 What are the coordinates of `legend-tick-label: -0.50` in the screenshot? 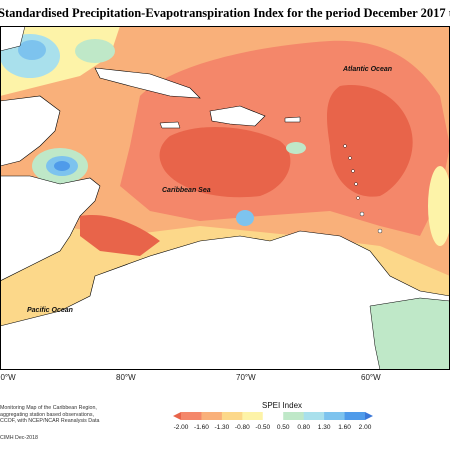 It's located at (263, 427).